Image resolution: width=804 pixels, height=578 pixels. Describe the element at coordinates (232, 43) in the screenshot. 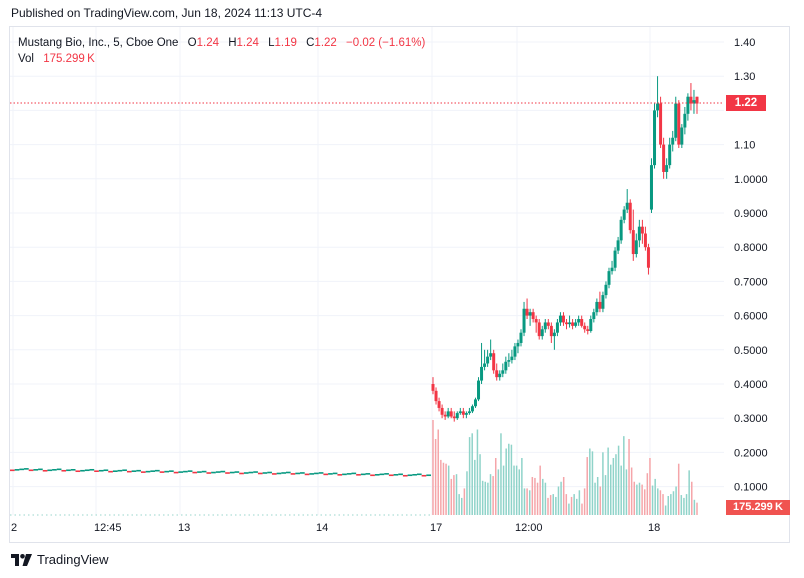

I see `legend-high-label: H` at that location.